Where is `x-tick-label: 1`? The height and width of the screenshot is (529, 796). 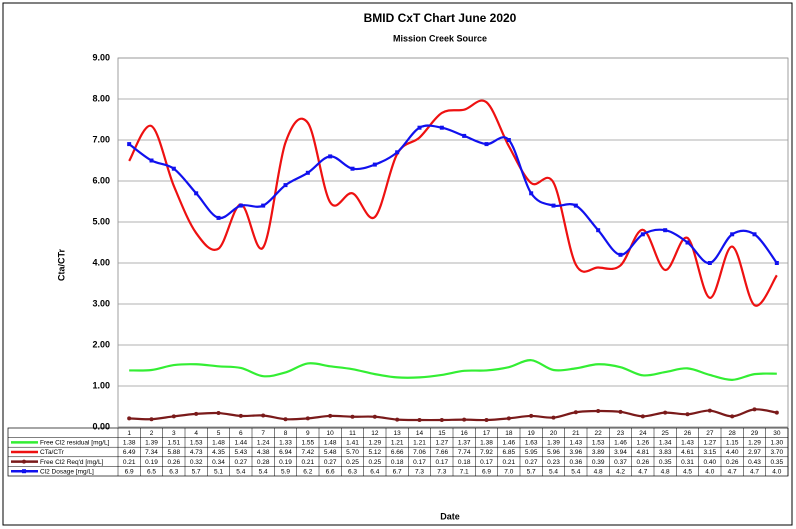
x-tick-label: 1 is located at coordinates (129, 433).